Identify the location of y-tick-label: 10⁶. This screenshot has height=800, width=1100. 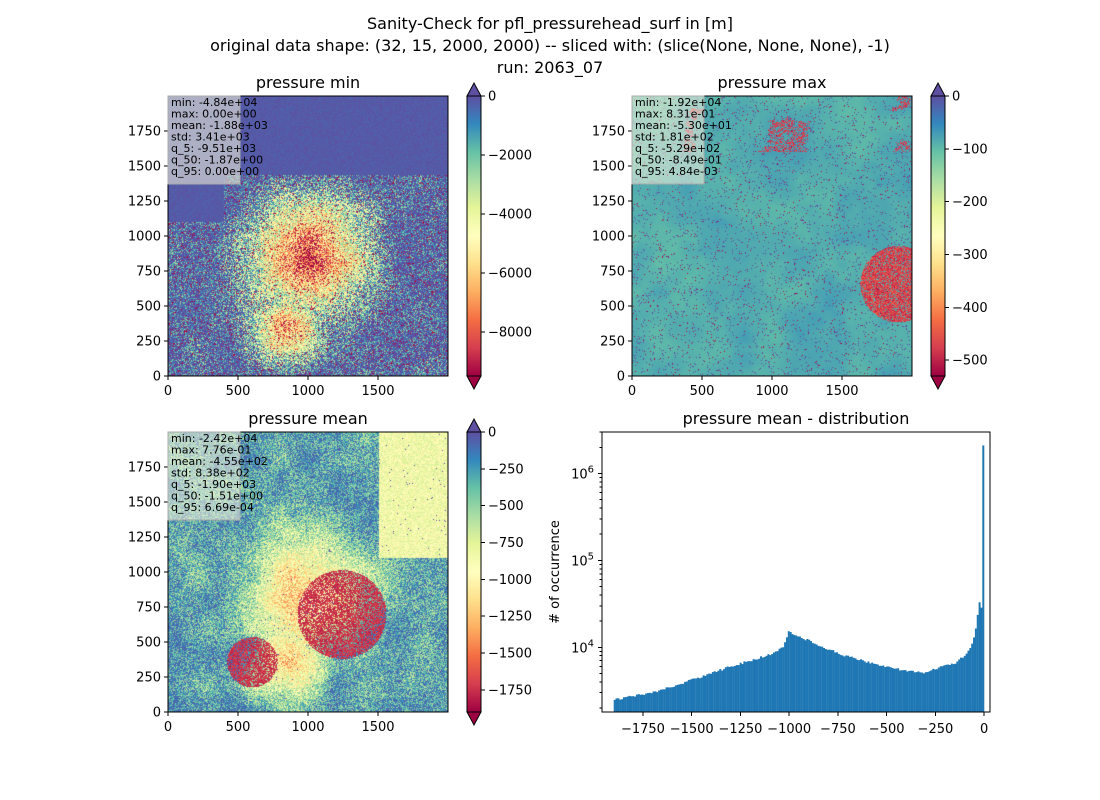
(582, 473).